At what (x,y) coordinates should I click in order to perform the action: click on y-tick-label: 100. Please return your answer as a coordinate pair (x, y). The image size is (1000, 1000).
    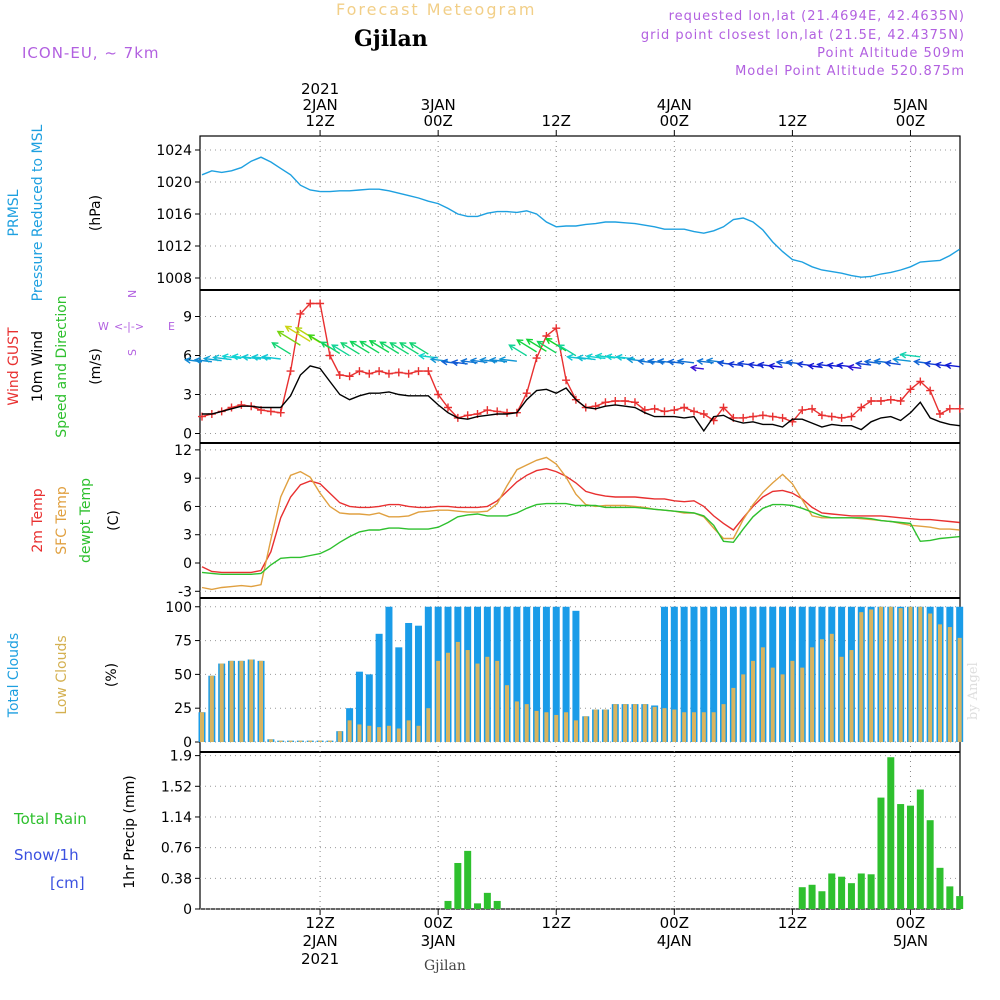
    Looking at the image, I should click on (178, 608).